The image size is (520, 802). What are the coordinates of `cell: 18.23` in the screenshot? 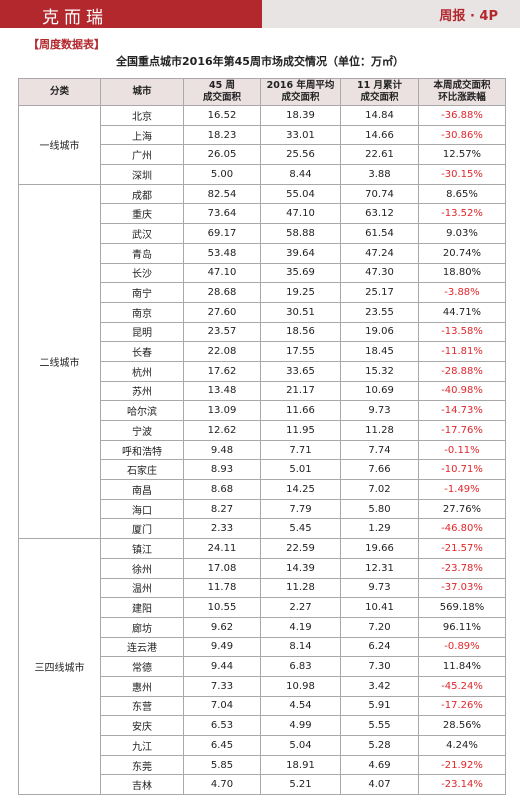 It's located at (222, 135).